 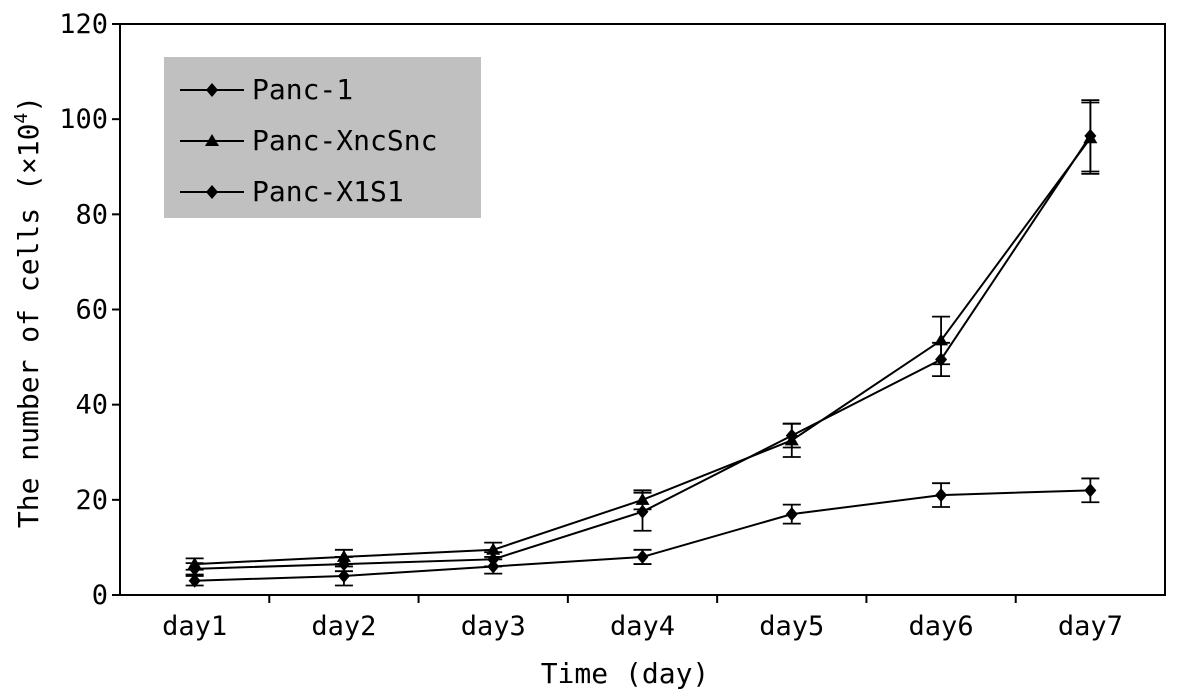 What do you see at coordinates (302, 89) in the screenshot?
I see `legend-label: Panc-1` at bounding box center [302, 89].